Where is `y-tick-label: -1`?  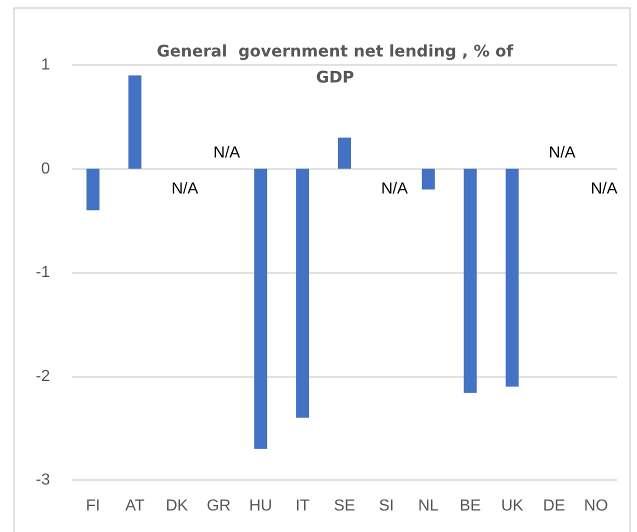
y-tick-label: -1 is located at coordinates (43, 272).